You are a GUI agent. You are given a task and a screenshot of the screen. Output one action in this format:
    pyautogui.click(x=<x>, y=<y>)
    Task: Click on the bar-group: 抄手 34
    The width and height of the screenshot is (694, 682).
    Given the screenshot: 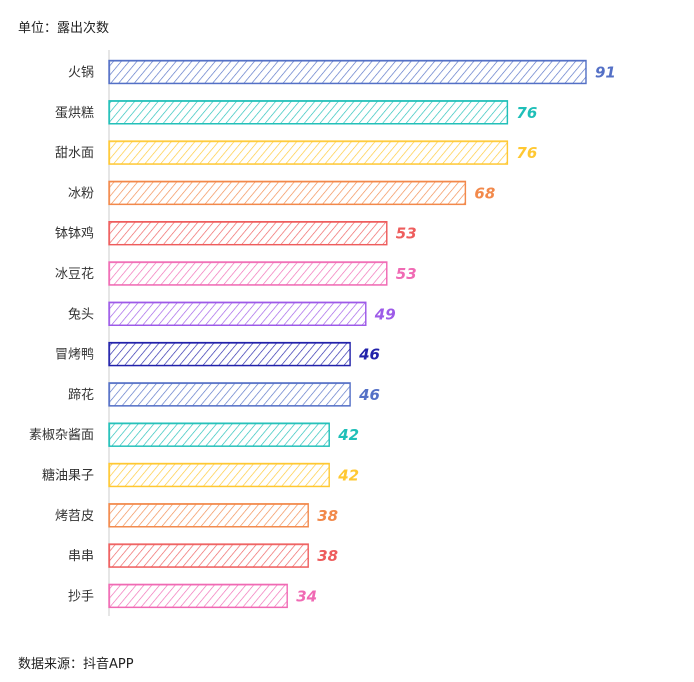 What is the action you would take?
    pyautogui.click(x=192, y=596)
    